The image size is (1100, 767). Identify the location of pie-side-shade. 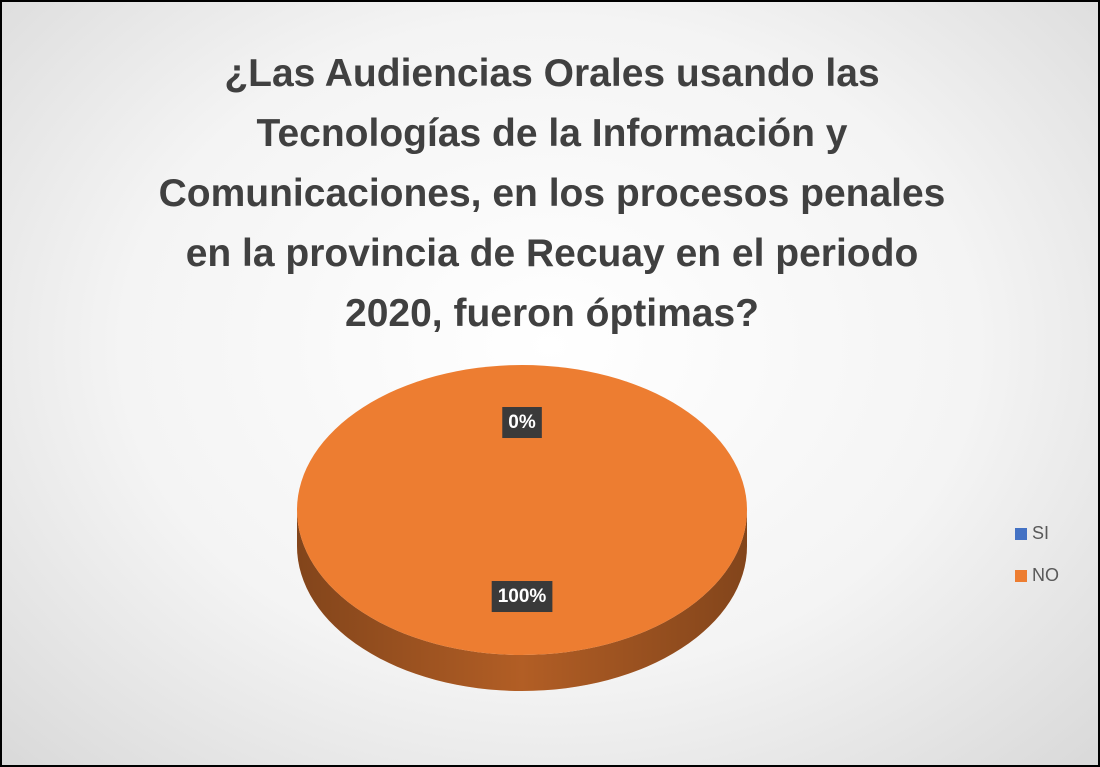
(522, 600).